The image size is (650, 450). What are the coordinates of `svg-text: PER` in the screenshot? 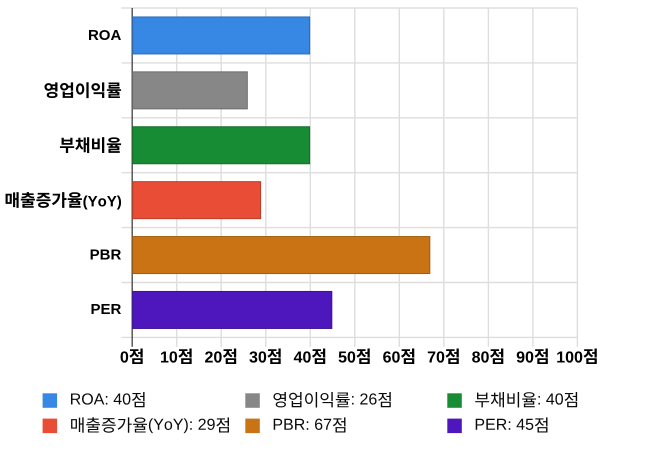 It's located at (105, 309).